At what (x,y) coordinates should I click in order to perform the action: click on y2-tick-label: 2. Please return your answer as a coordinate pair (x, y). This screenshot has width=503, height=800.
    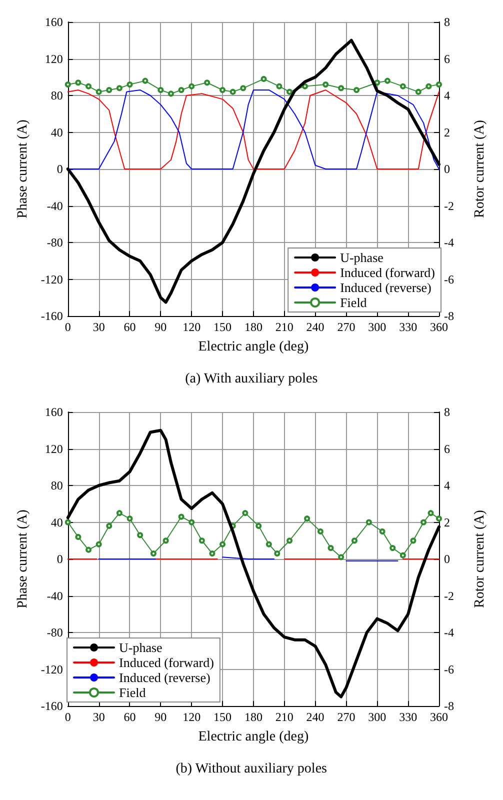
    Looking at the image, I should click on (447, 132).